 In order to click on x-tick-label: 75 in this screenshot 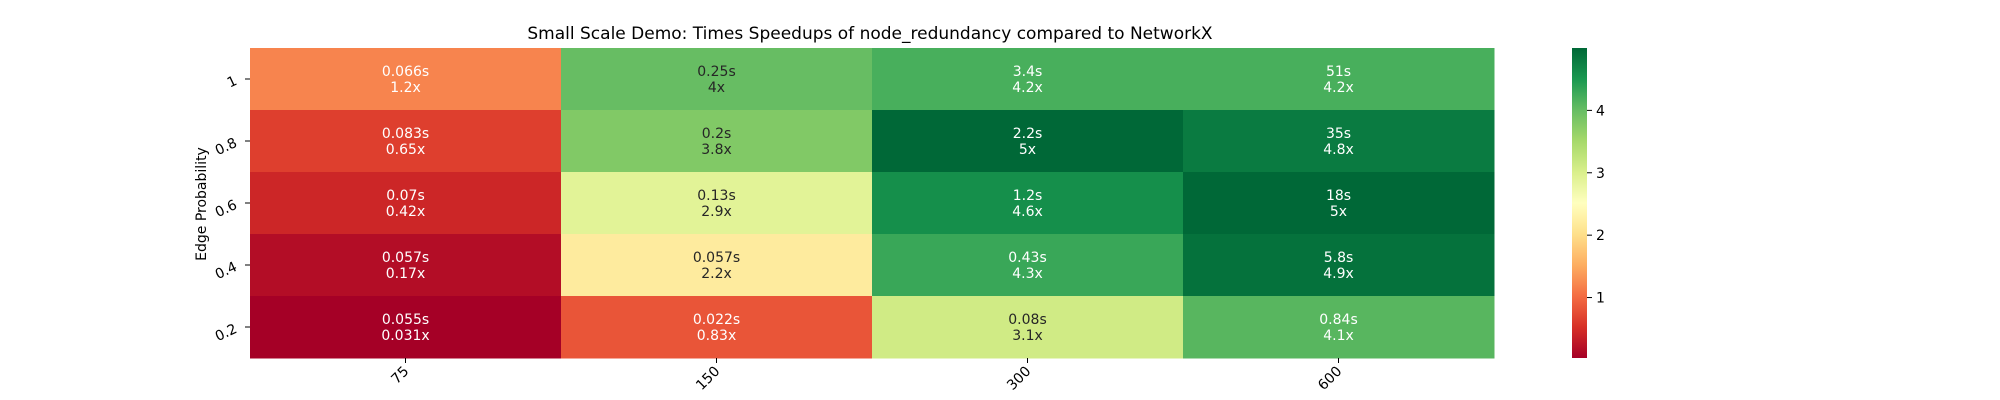, I will do `click(400, 376)`.